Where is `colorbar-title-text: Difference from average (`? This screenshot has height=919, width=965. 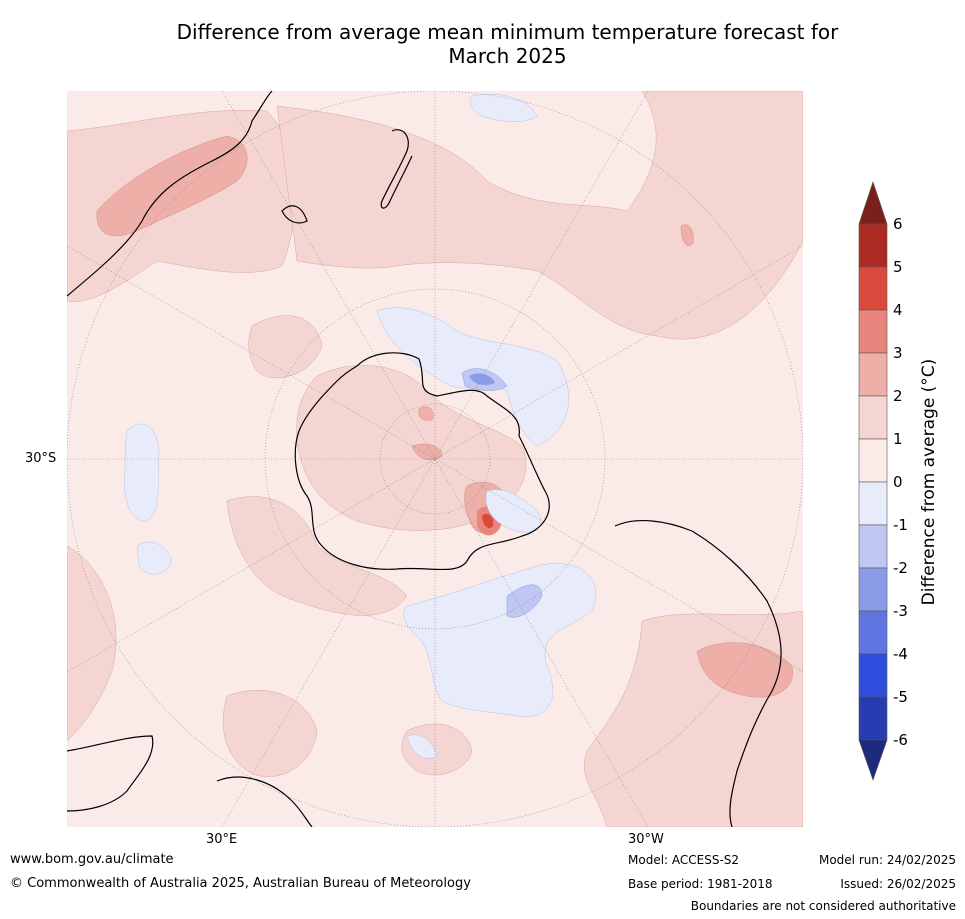
colorbar-title-text: Difference from average ( is located at coordinates (929, 495).